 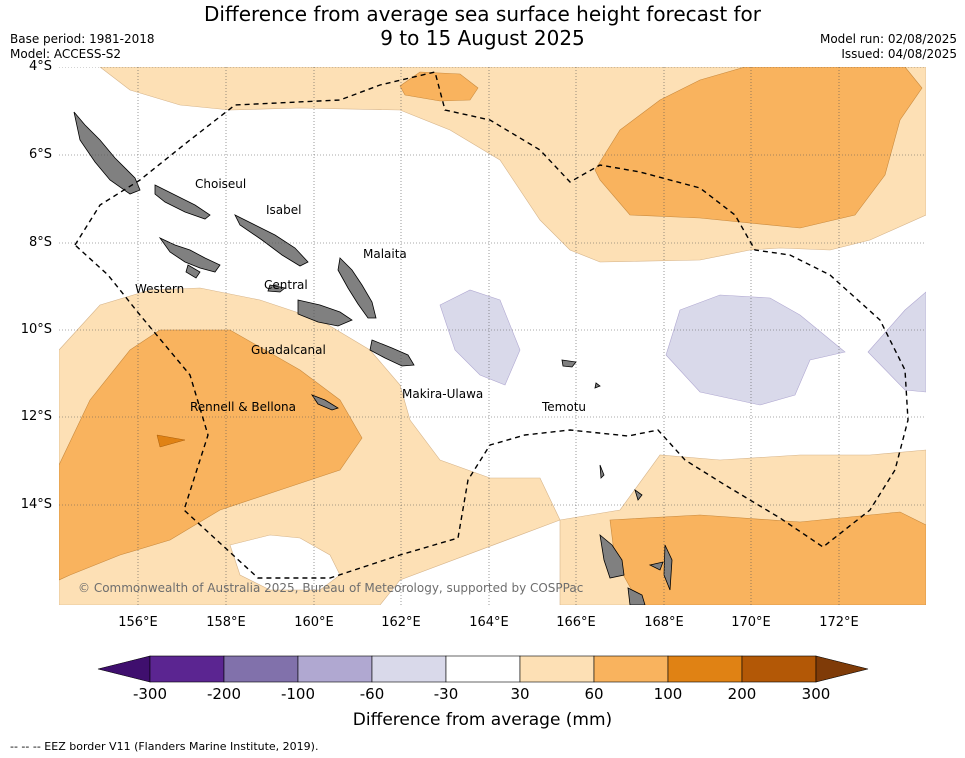 I want to click on place-label-malaita: Malaita, so click(x=385, y=254).